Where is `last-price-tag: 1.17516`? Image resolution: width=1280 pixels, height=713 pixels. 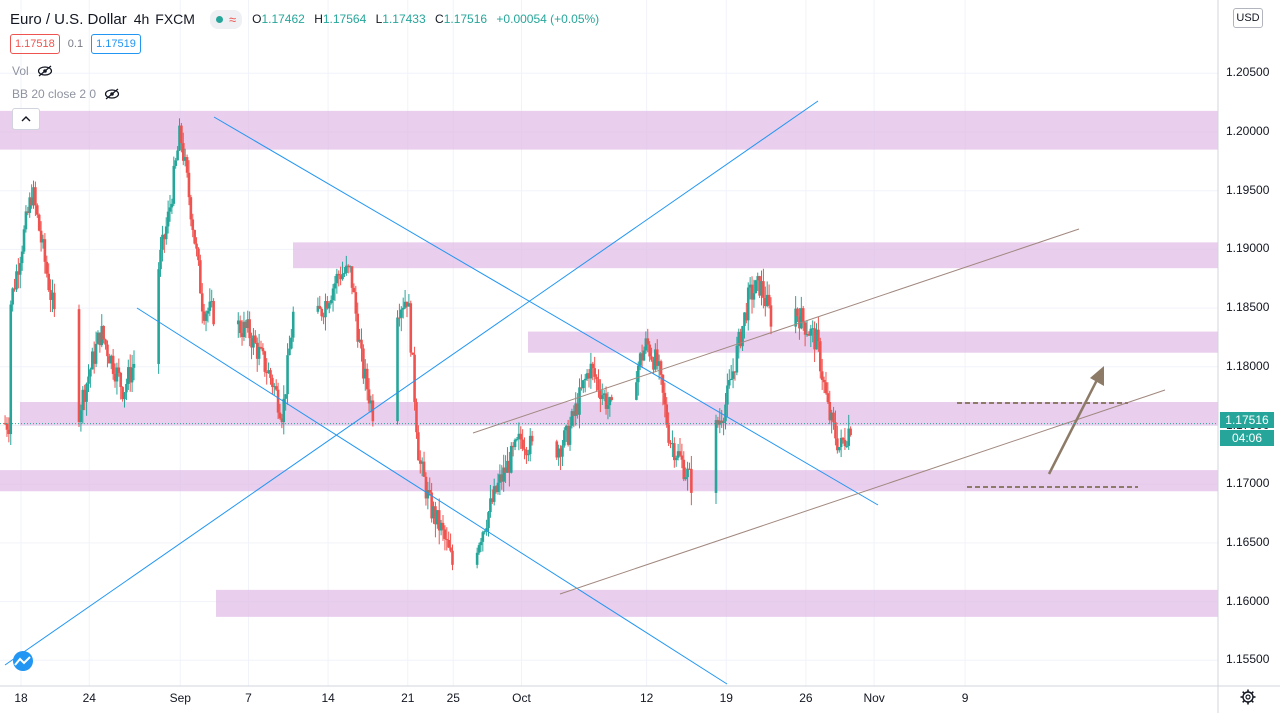
last-price-tag: 1.17516 is located at coordinates (1247, 420).